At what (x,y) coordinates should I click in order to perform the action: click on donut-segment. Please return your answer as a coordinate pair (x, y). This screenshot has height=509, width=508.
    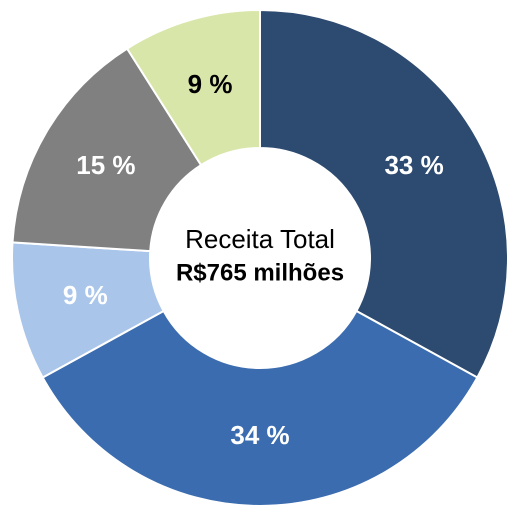
    Looking at the image, I should click on (193, 87).